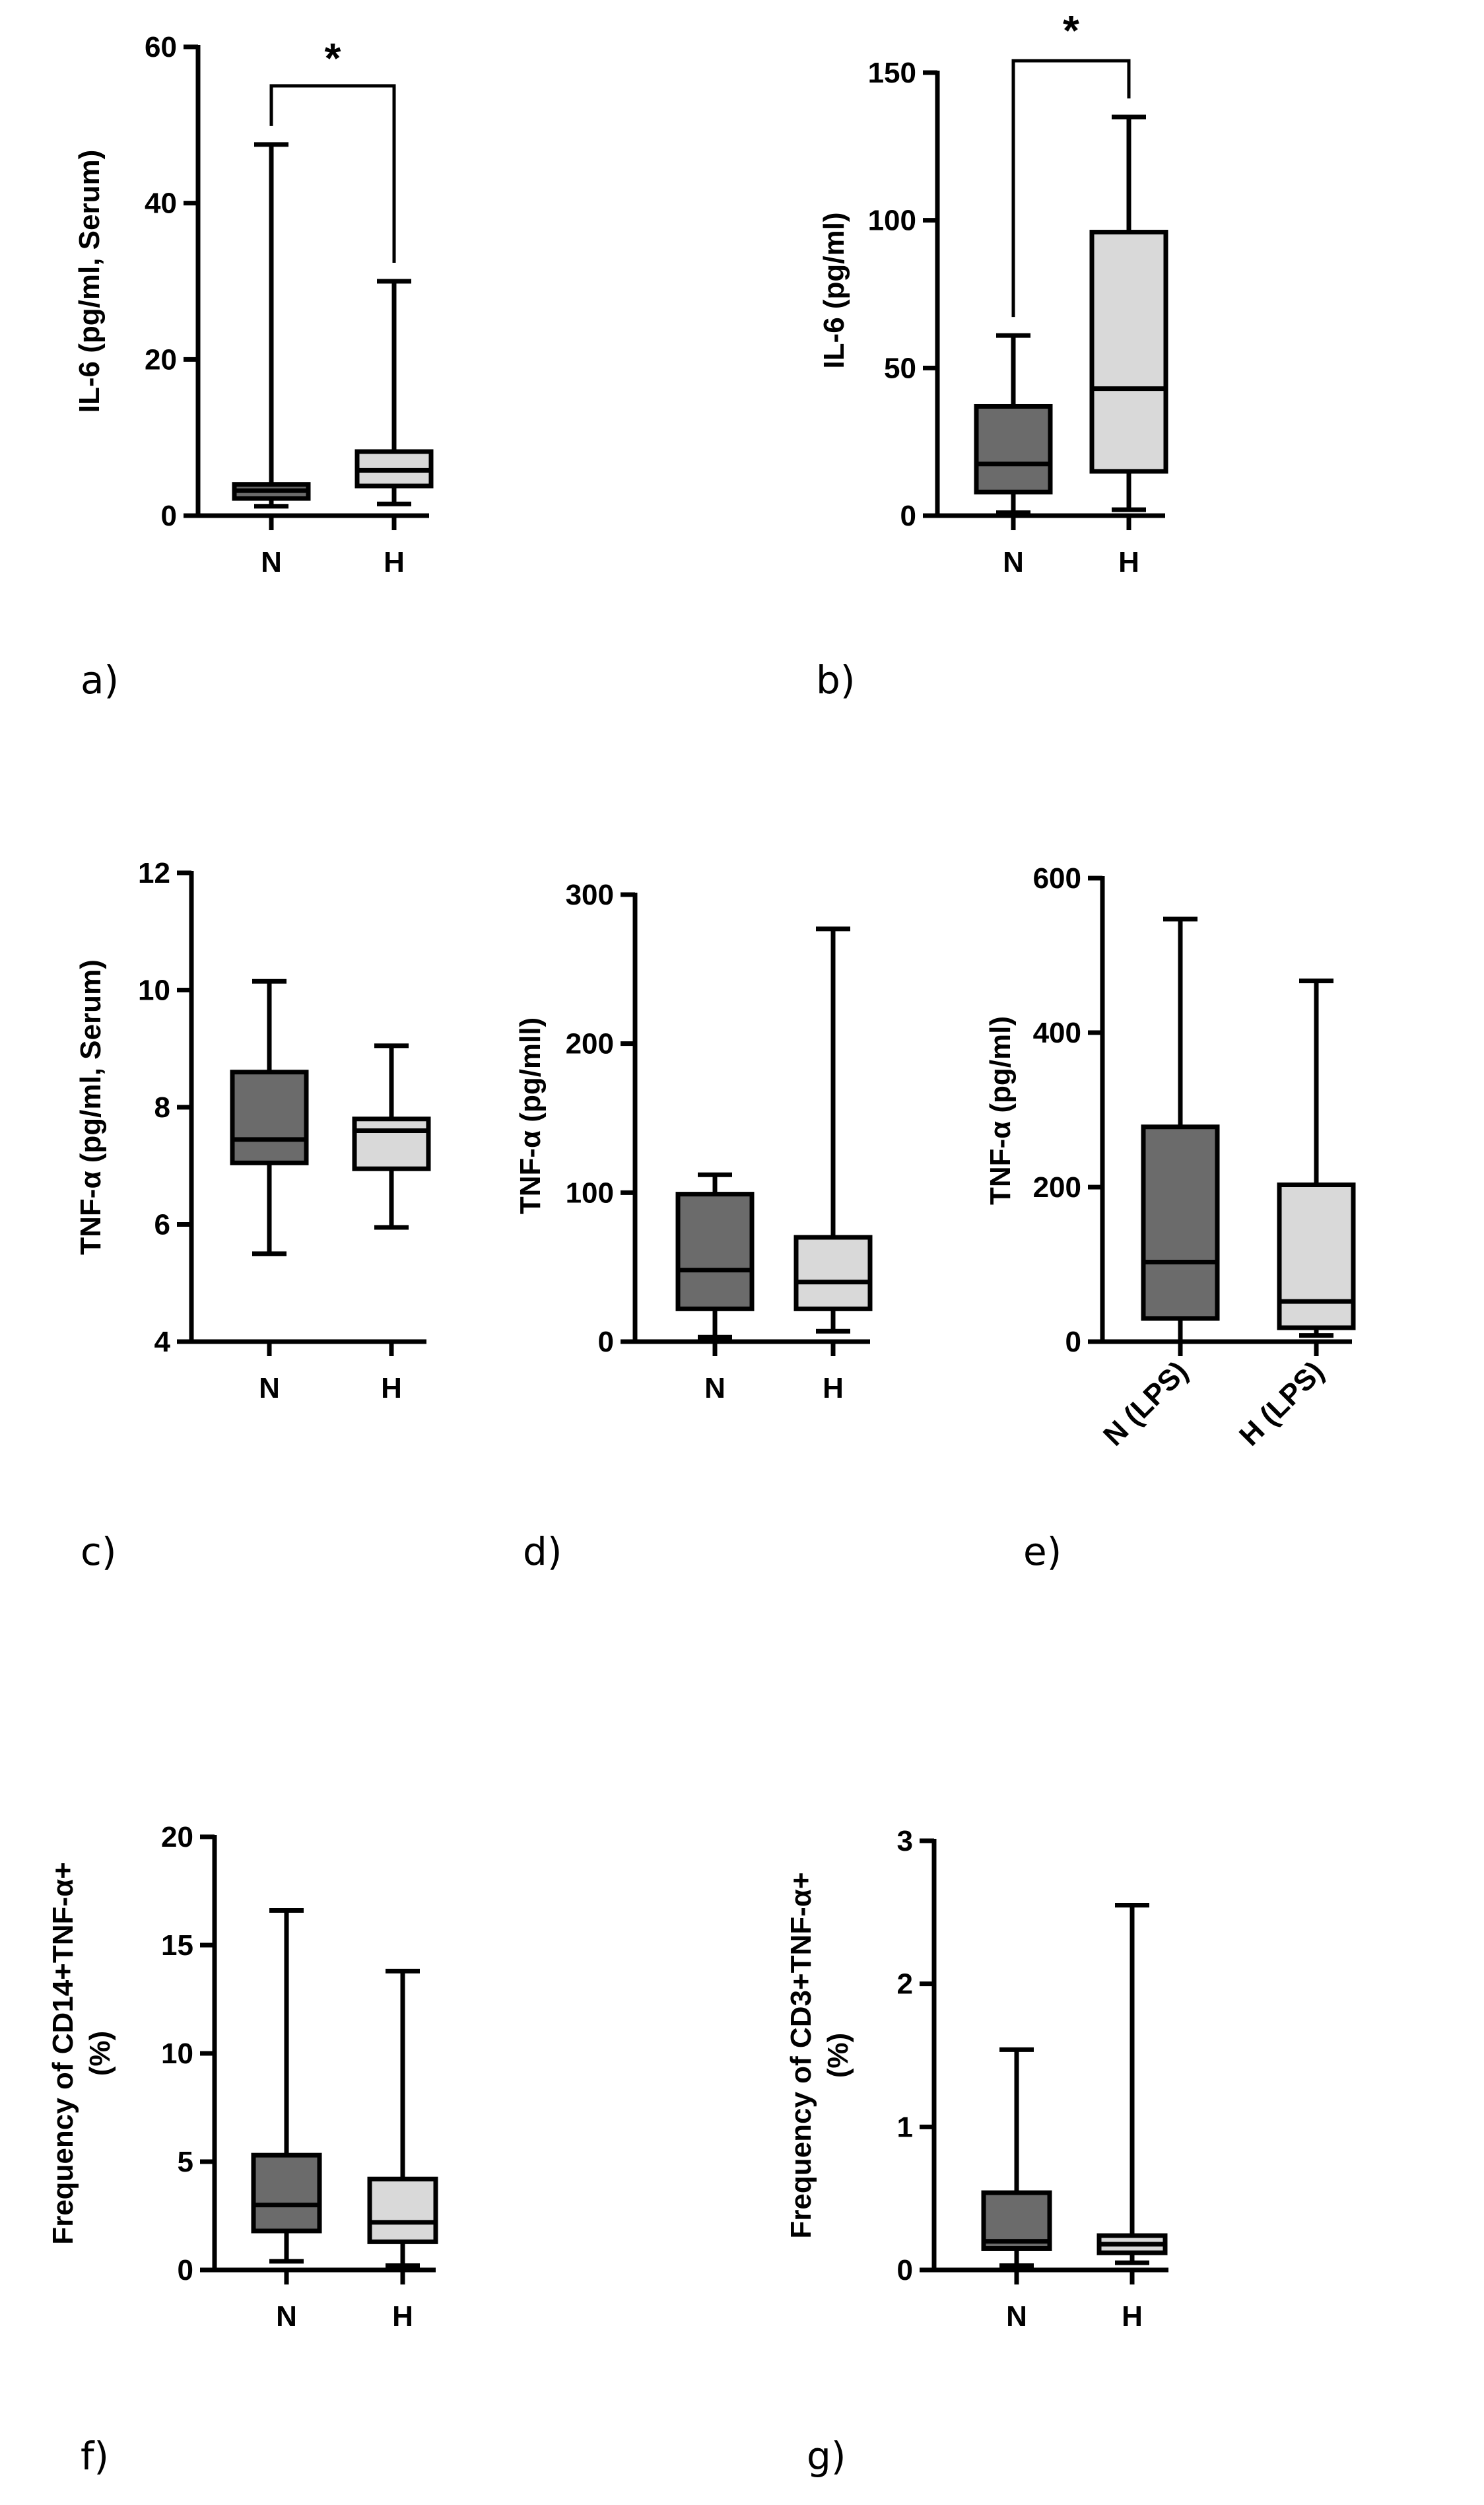 This screenshot has height=2505, width=1484. I want to click on panel-a: 0 20 40 60 N H * IL-6 (pg/ml, Serum) a), so click(253, 367).